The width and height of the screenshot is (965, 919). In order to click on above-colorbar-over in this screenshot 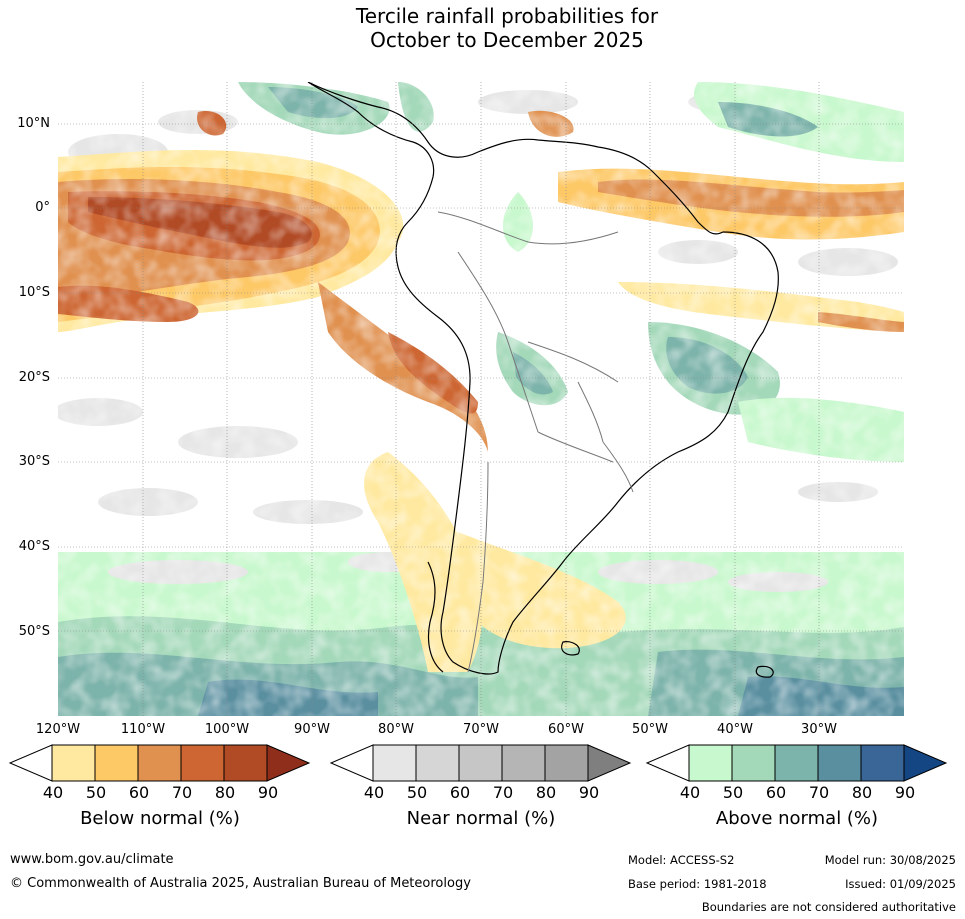, I will do `click(925, 763)`.